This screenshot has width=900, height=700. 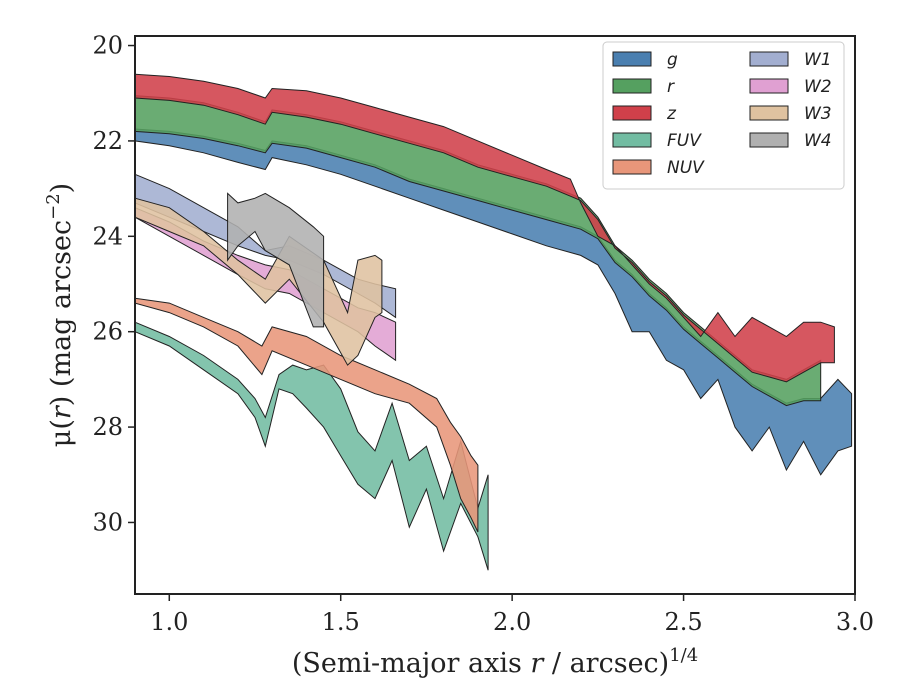 What do you see at coordinates (107, 236) in the screenshot?
I see `y-tick-label: 24` at bounding box center [107, 236].